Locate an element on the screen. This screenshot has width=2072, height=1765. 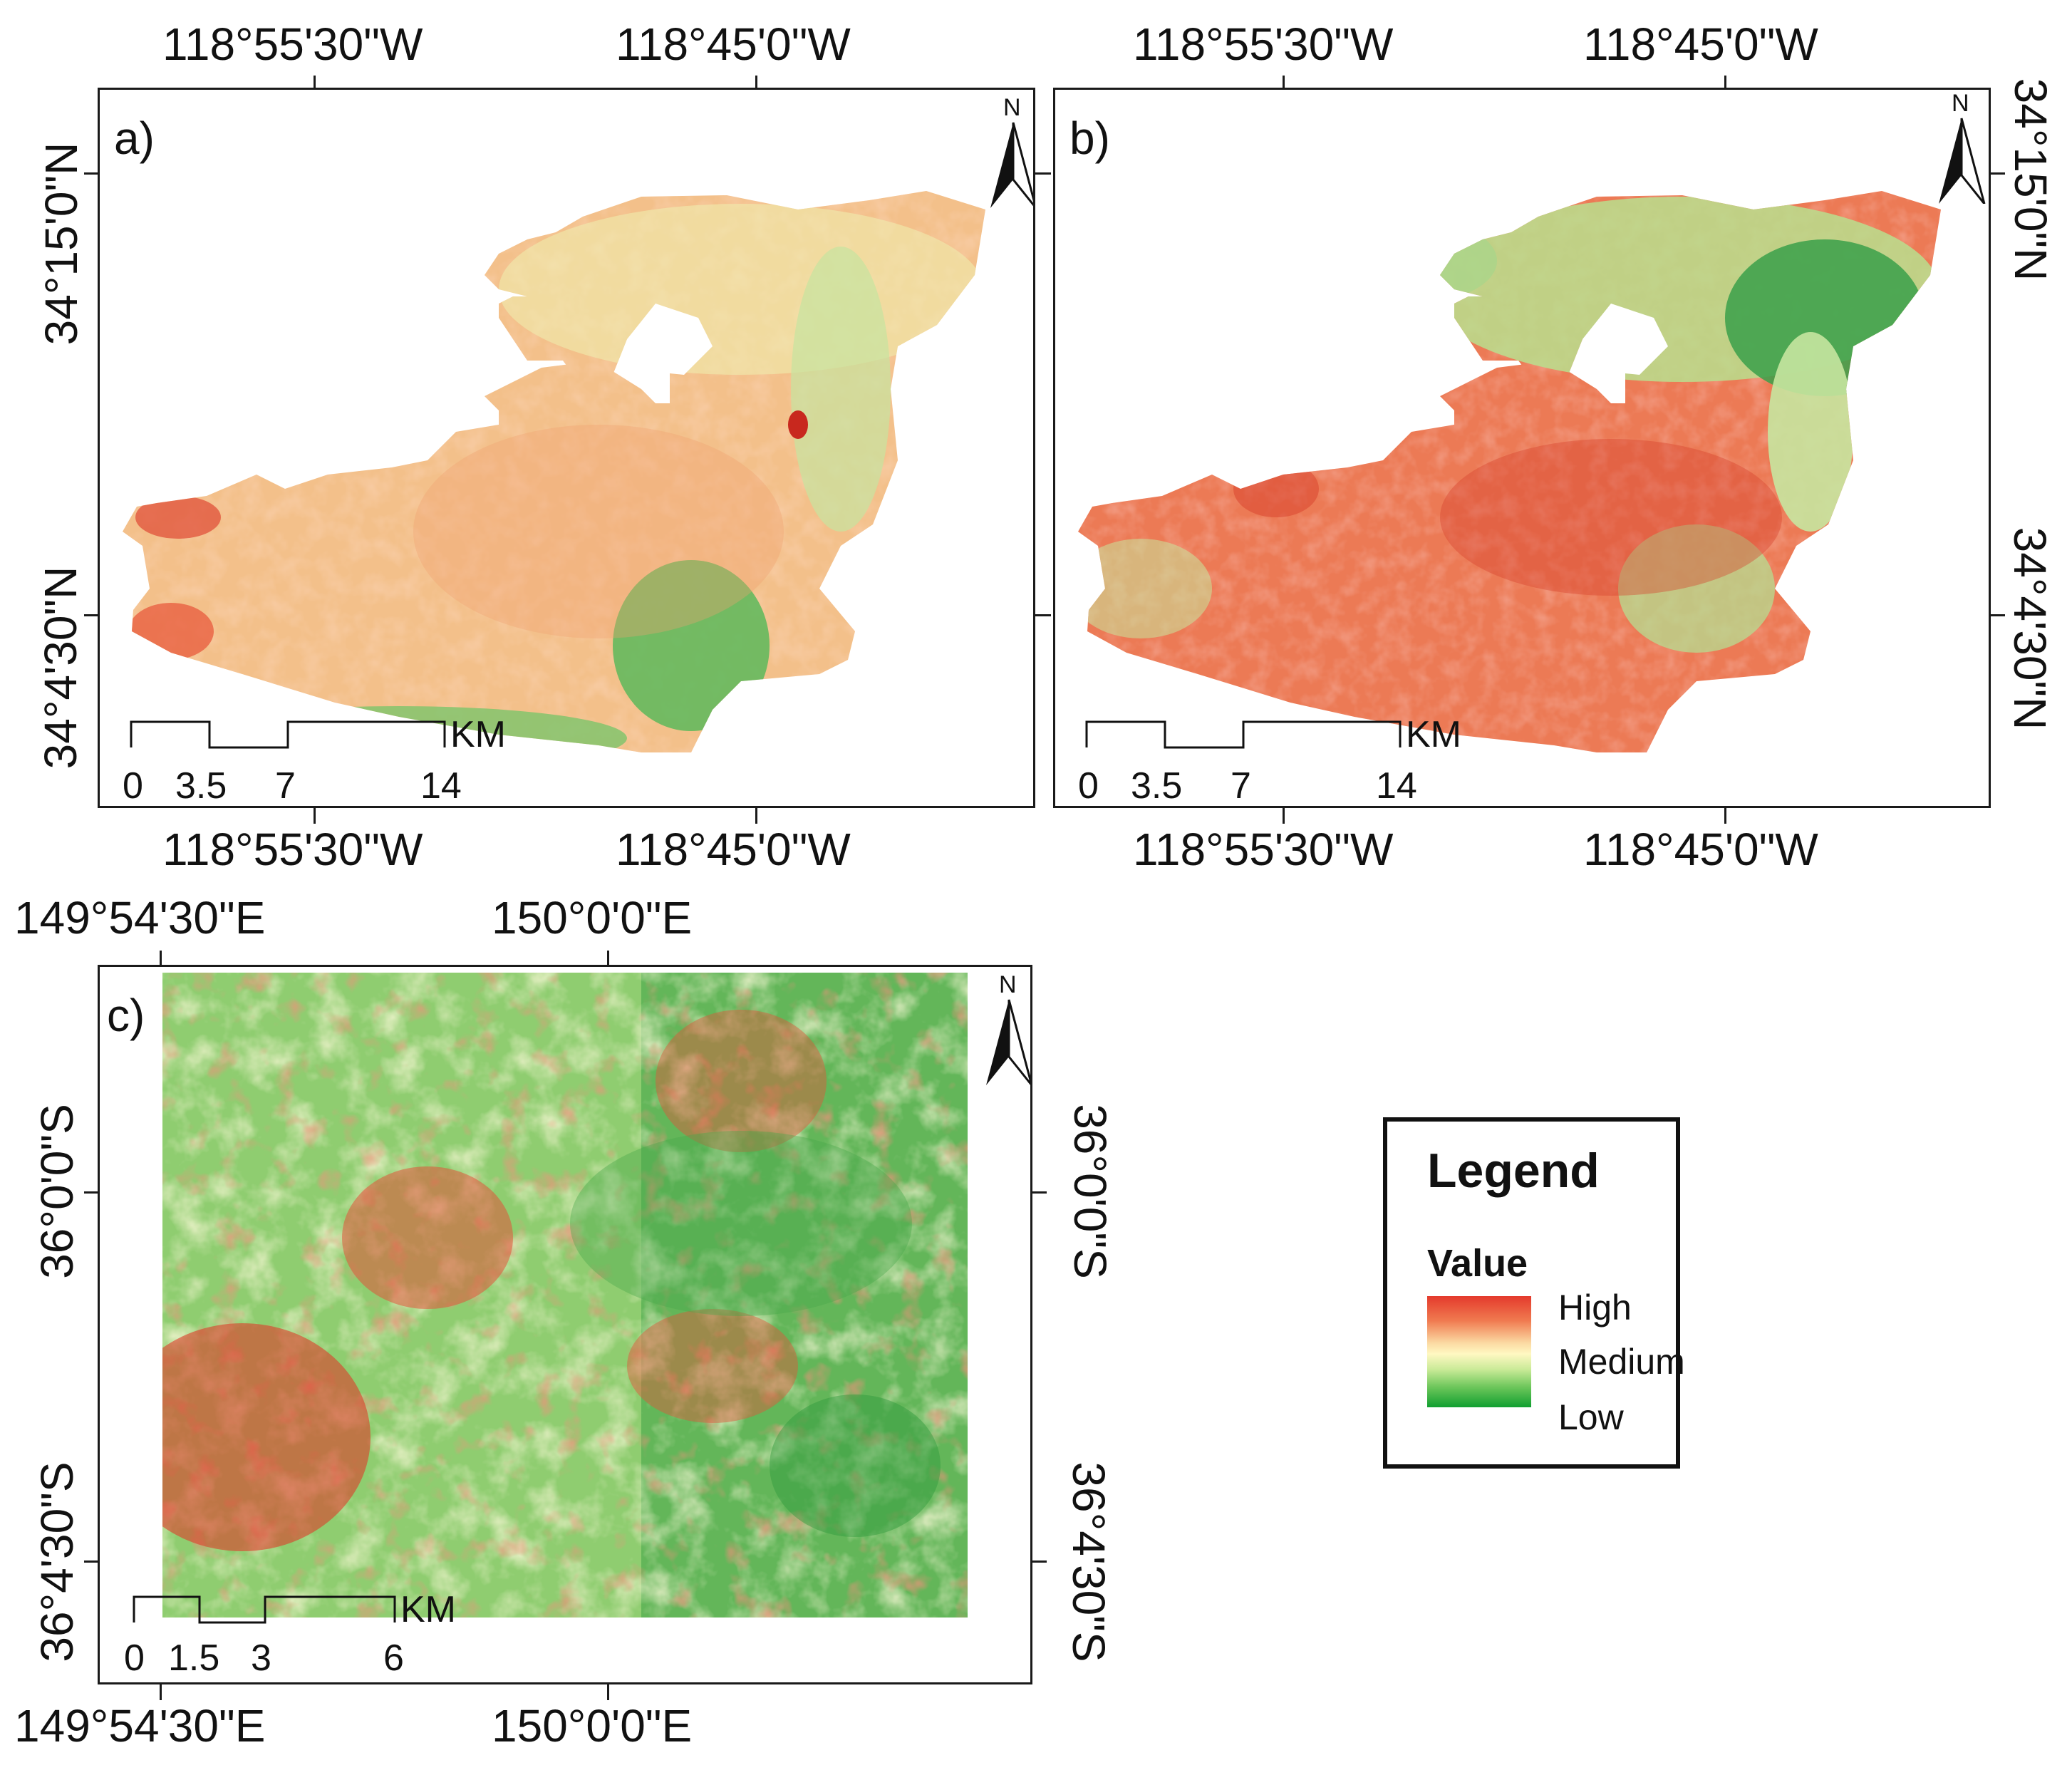
panel-a-label: a) is located at coordinates (134, 138).